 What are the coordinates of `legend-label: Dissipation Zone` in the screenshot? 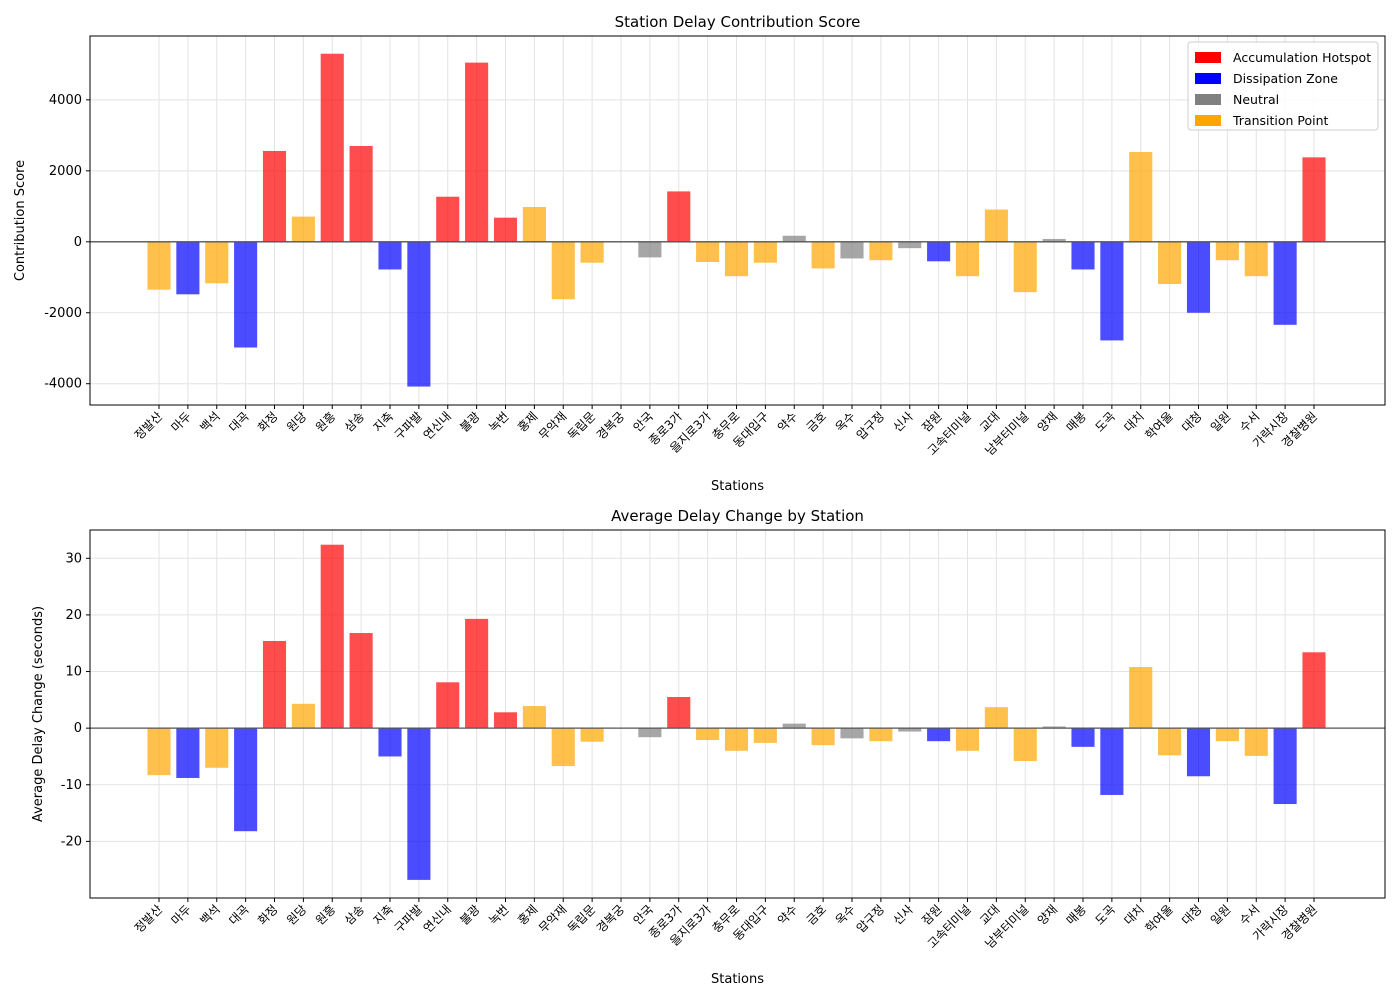 It's located at (1285, 78).